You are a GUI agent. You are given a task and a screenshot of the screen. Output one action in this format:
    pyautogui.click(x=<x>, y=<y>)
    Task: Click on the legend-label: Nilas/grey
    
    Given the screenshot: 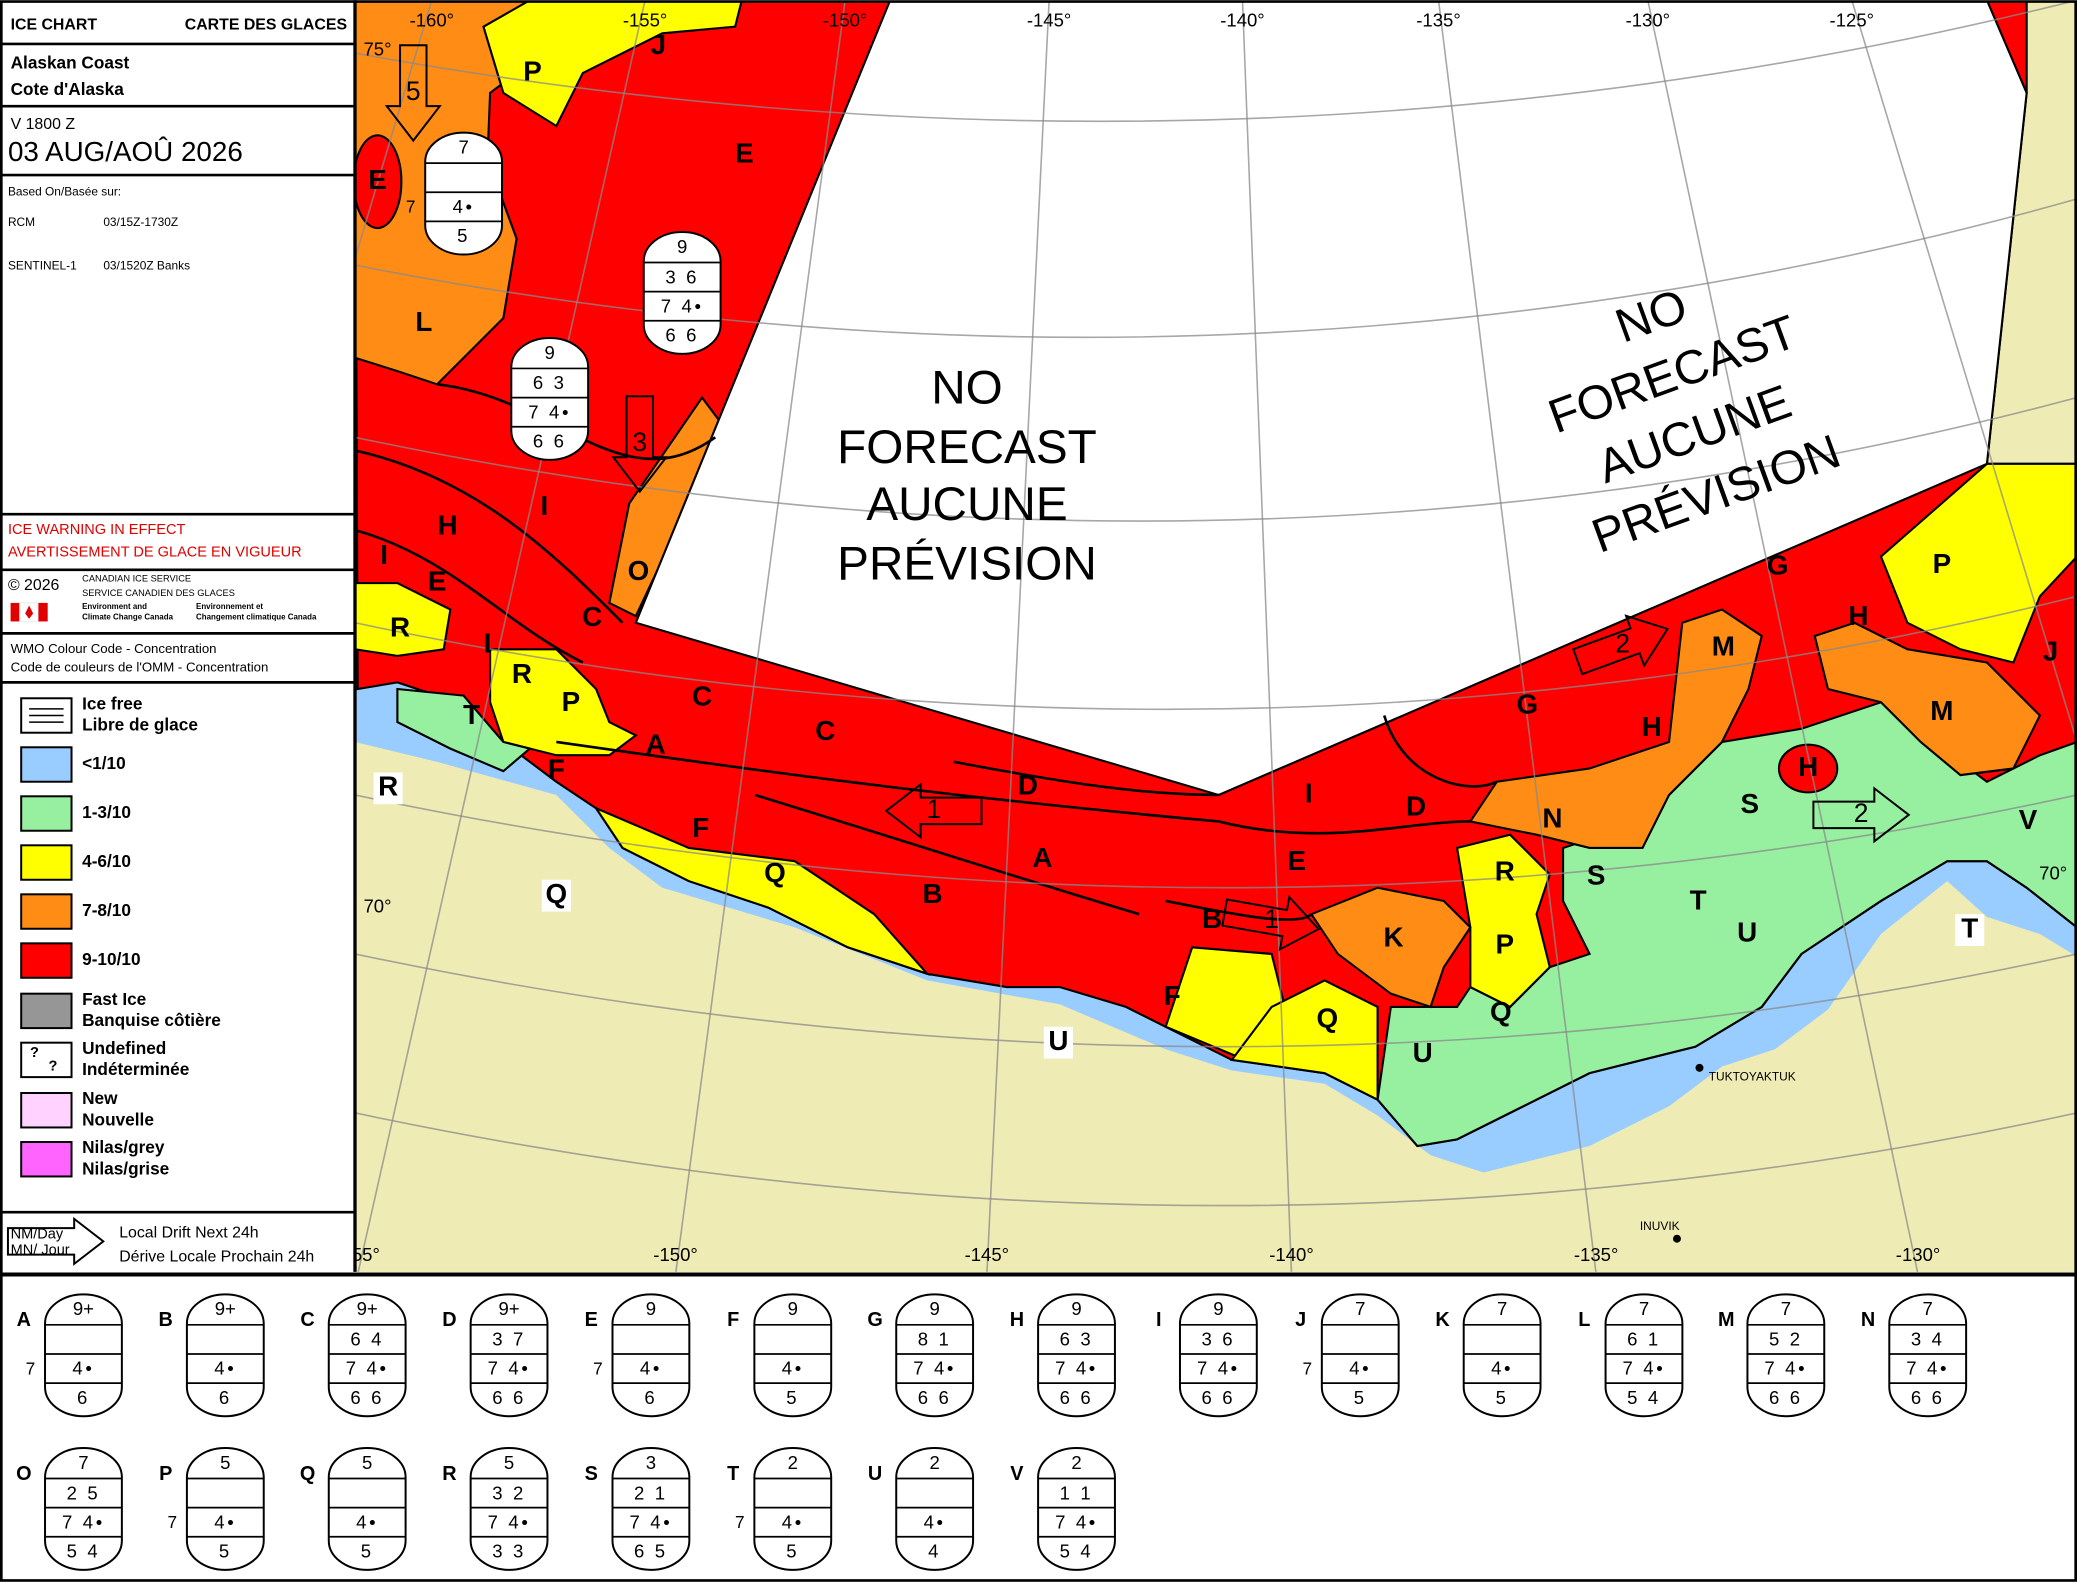 What is the action you would take?
    pyautogui.click(x=123, y=1147)
    